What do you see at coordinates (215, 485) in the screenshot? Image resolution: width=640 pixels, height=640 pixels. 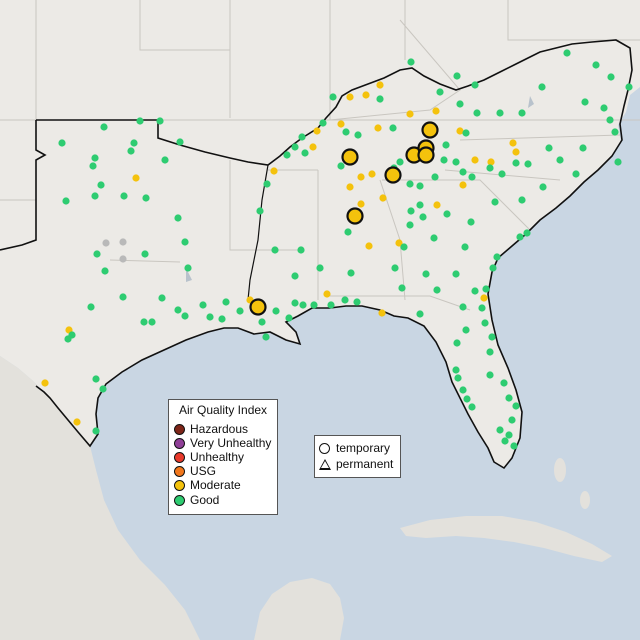 I see `aqi-legend-label: Moderate` at bounding box center [215, 485].